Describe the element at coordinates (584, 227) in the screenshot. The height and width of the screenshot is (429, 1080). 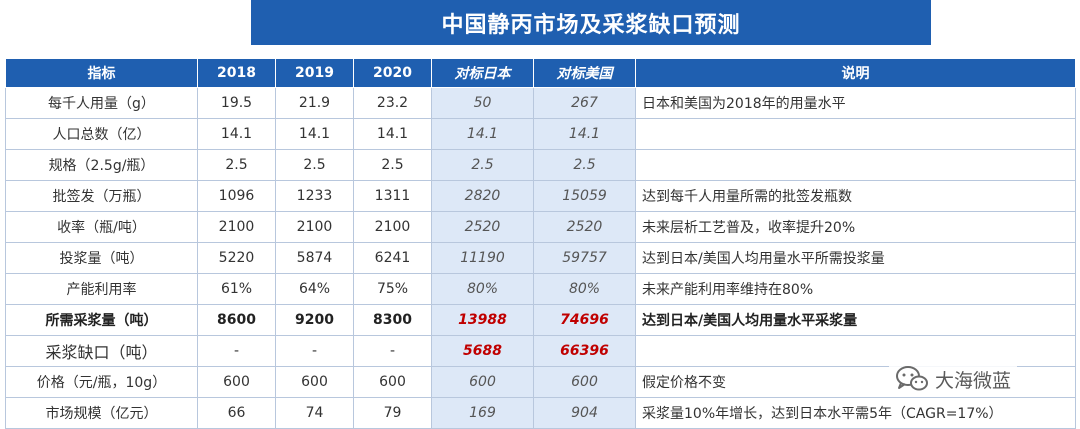
I see `cell-usa: 2520` at that location.